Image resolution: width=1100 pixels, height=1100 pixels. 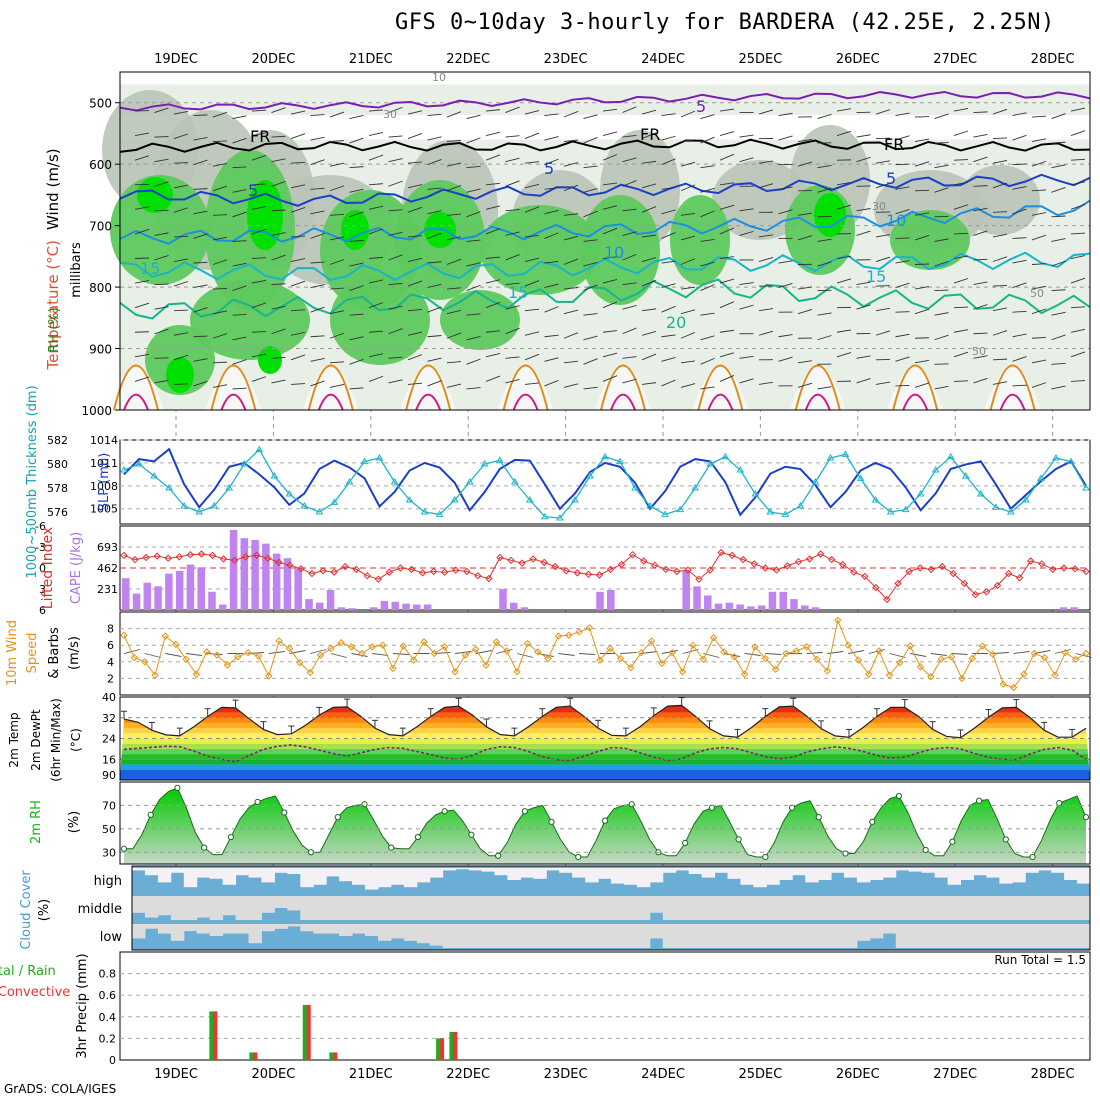 What do you see at coordinates (57, 440) in the screenshot?
I see `thickness-tick-label: 582` at bounding box center [57, 440].